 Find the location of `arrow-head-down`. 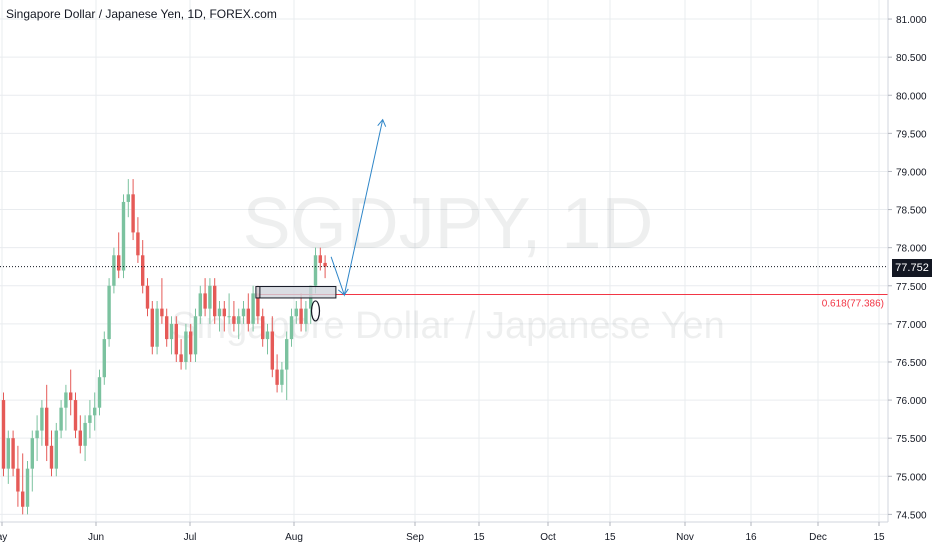

arrow-head-down is located at coordinates (343, 292).